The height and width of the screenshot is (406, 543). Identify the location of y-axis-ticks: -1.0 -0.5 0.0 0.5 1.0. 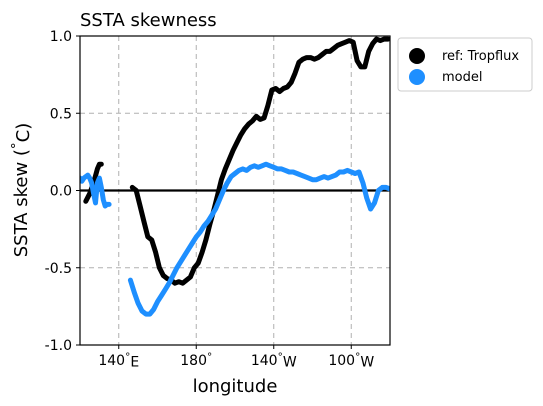
(62, 191).